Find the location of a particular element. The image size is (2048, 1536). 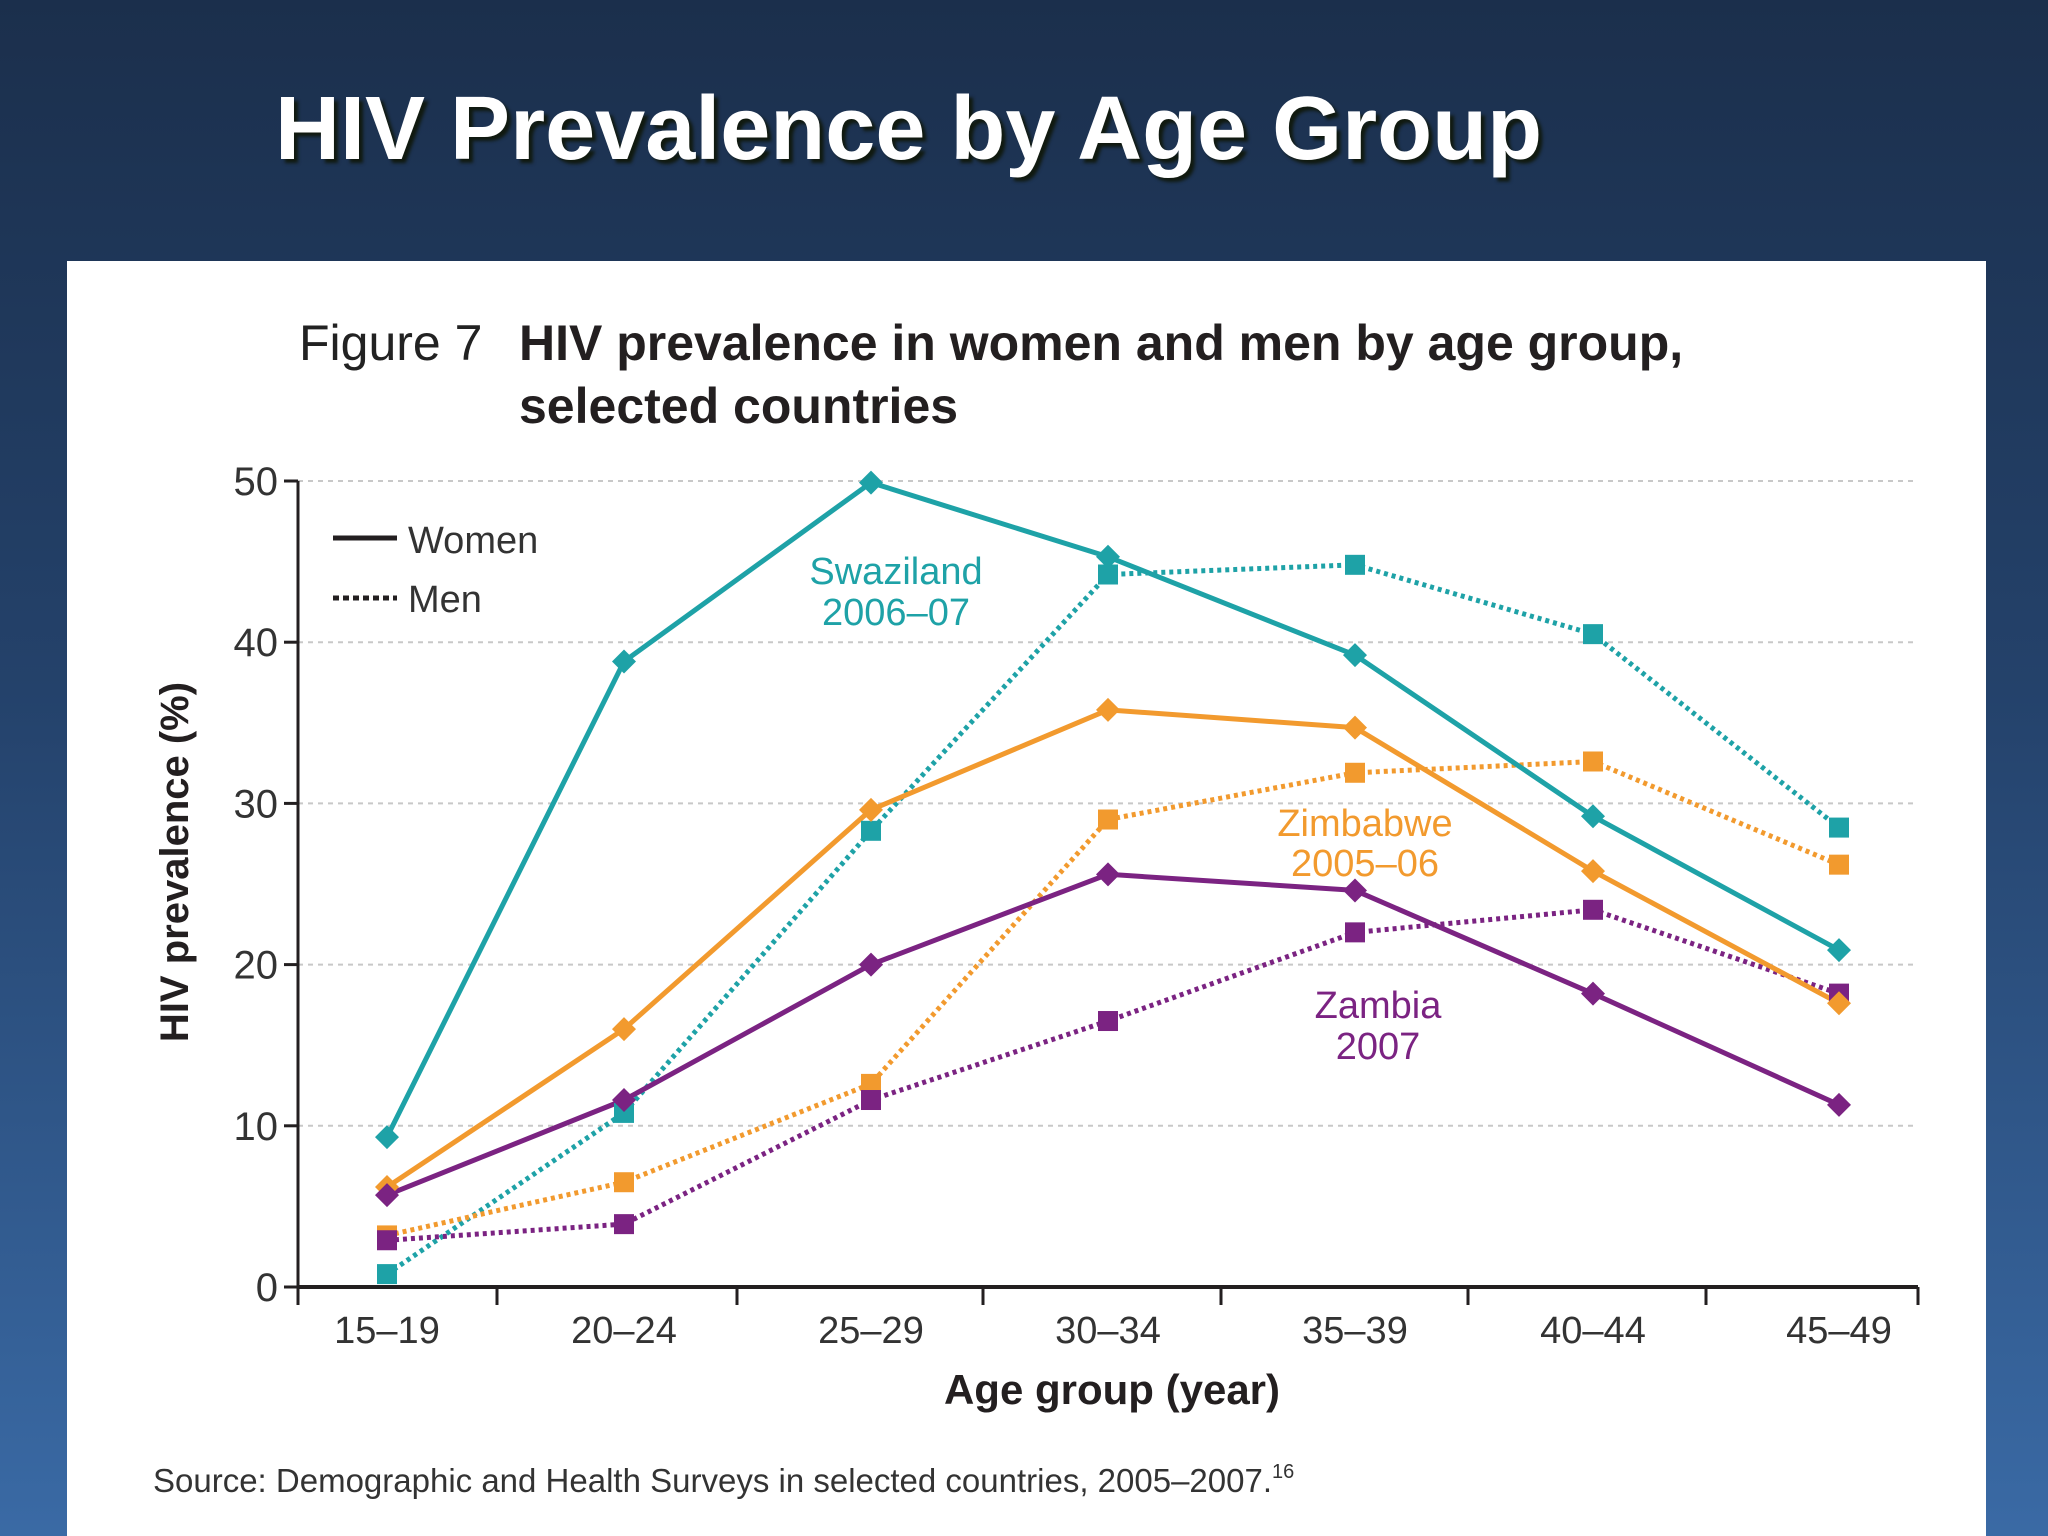

y-axis-label: HIV prevalence (%) is located at coordinates (175, 862).